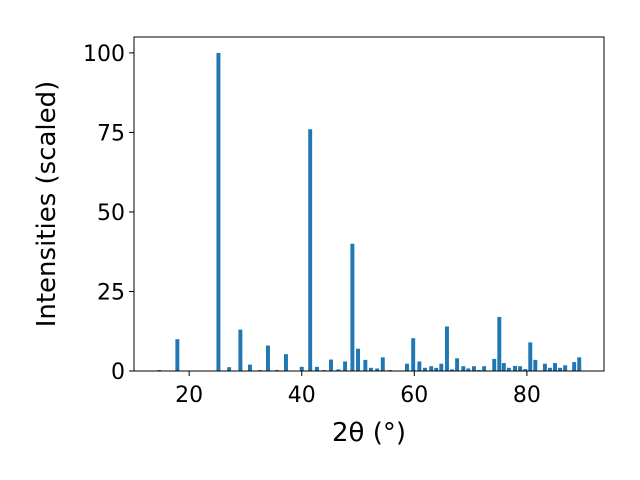 This screenshot has width=640, height=480. Describe the element at coordinates (369, 433) in the screenshot. I see `x-axis-label: 2θ (°)` at that location.